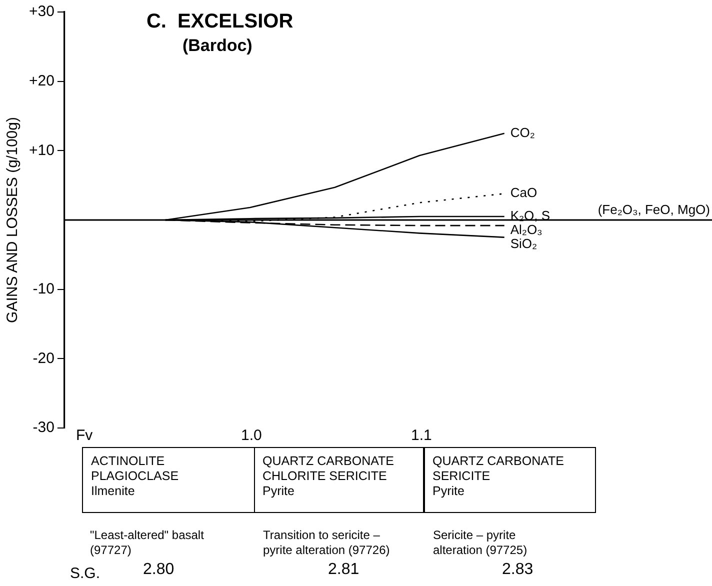 The width and height of the screenshot is (712, 586). Describe the element at coordinates (43, 427) in the screenshot. I see `y-tick-label: -30` at that location.